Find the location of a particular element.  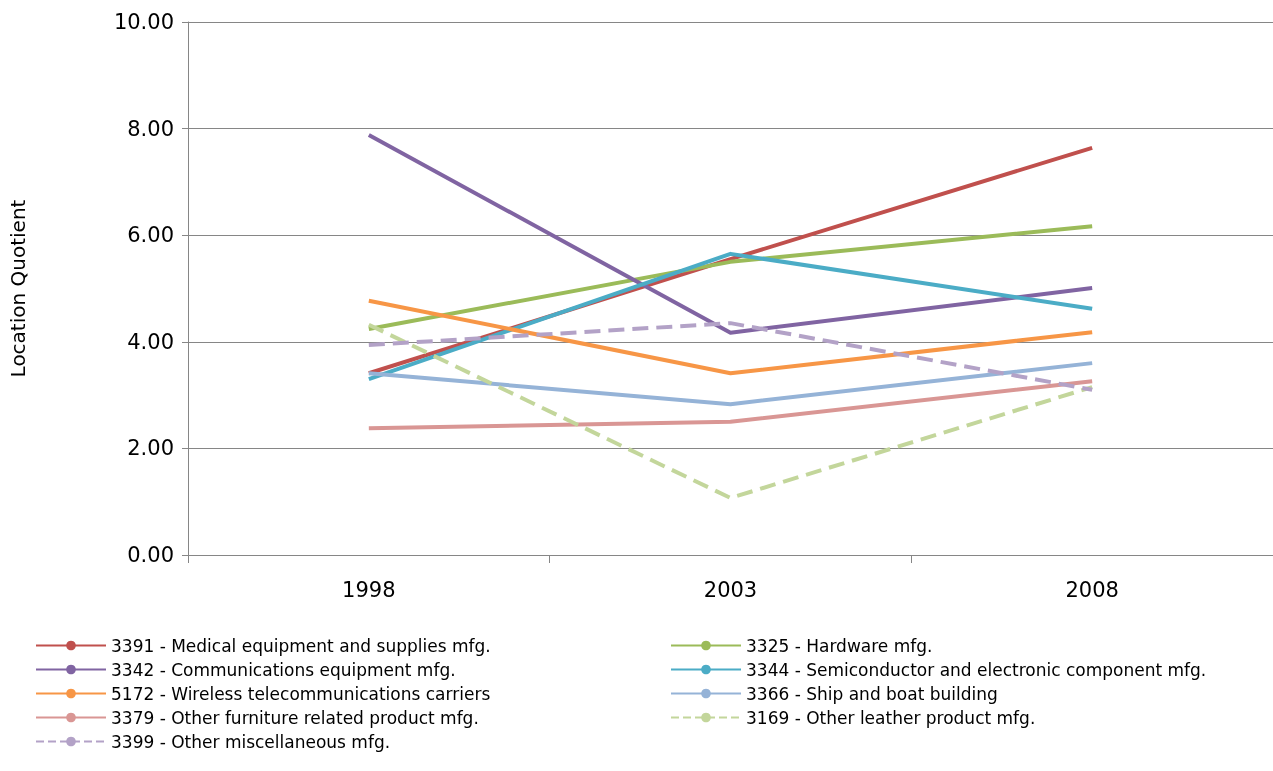

legend-label: 3325 - Hardware mfg. is located at coordinates (839, 645).